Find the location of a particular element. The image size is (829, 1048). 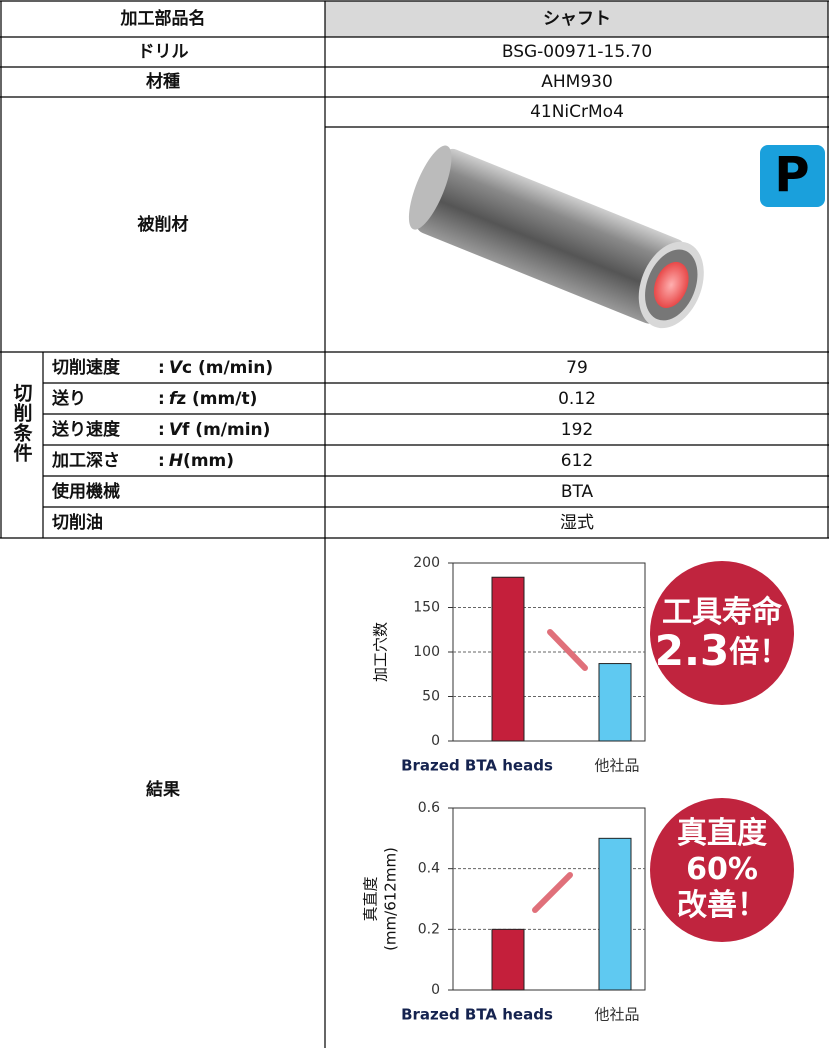

plot-frame is located at coordinates (549, 899).